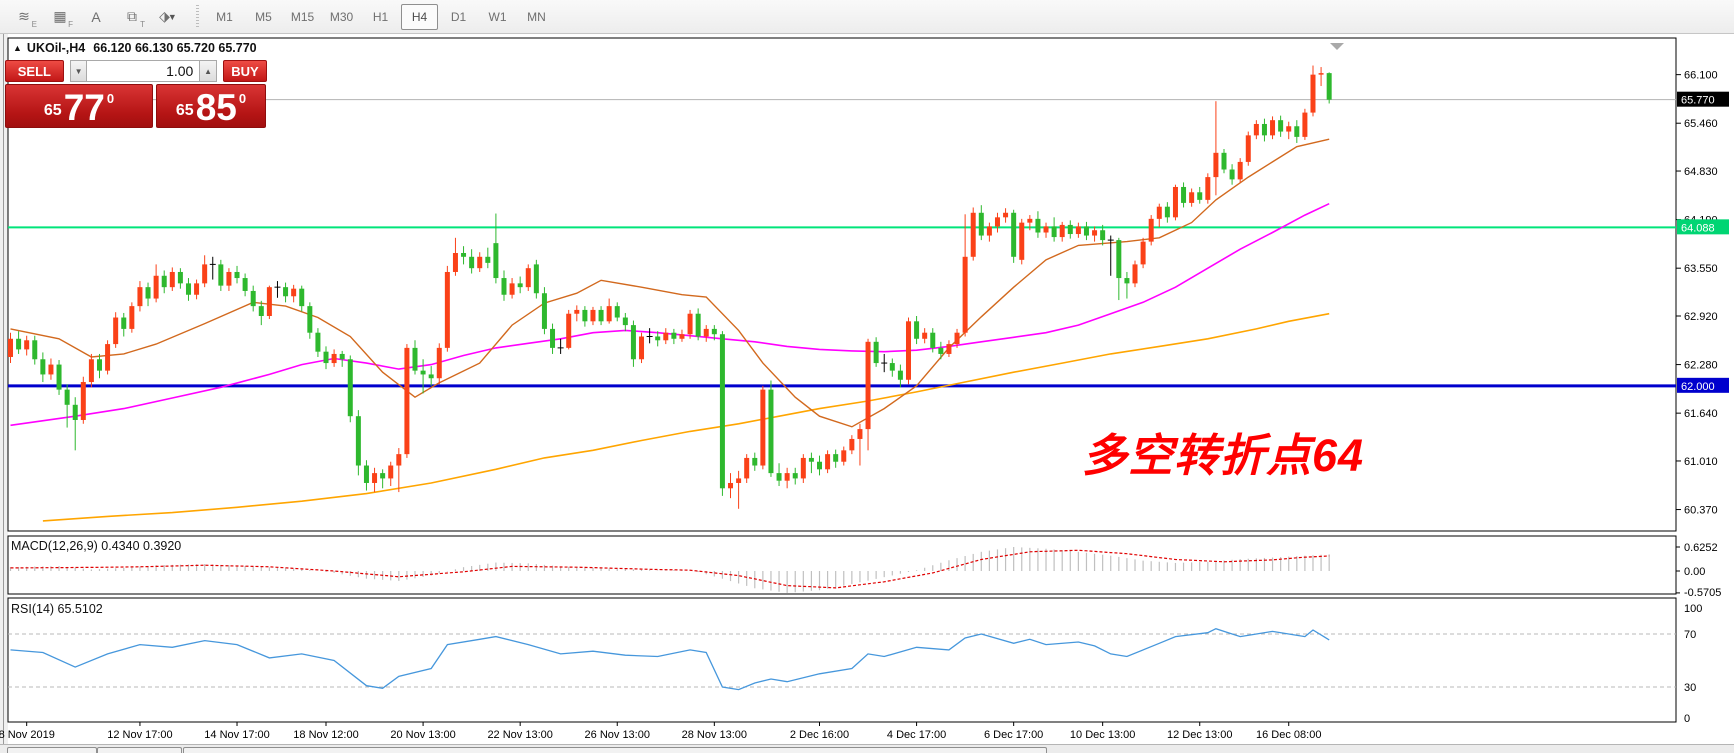 Image resolution: width=1734 pixels, height=753 pixels. I want to click on svg-text: 8 Nov 2019, so click(27, 735).